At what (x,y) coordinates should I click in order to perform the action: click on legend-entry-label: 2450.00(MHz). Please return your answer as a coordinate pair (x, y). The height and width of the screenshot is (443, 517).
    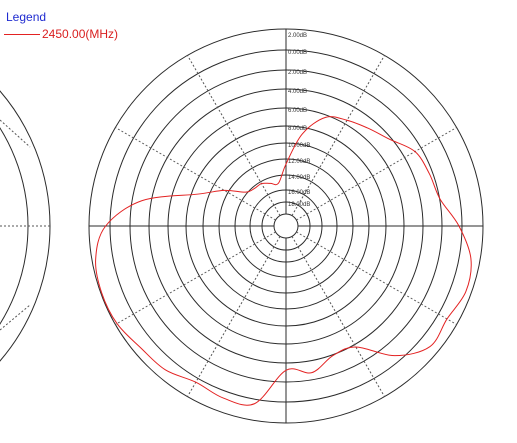
    Looking at the image, I should click on (80, 34).